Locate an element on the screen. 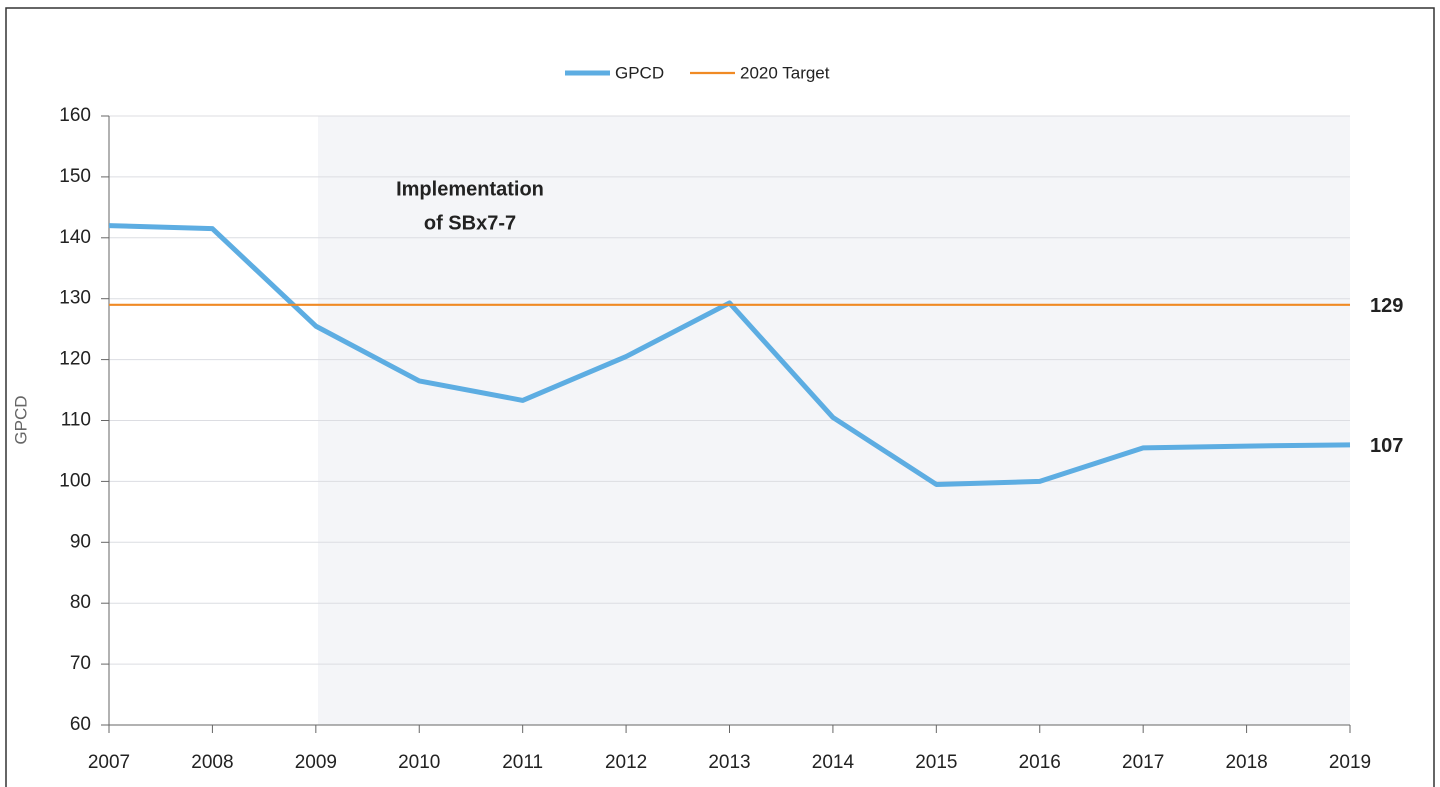 This screenshot has width=1440, height=787. x-tick-label: 2014 is located at coordinates (833, 762).